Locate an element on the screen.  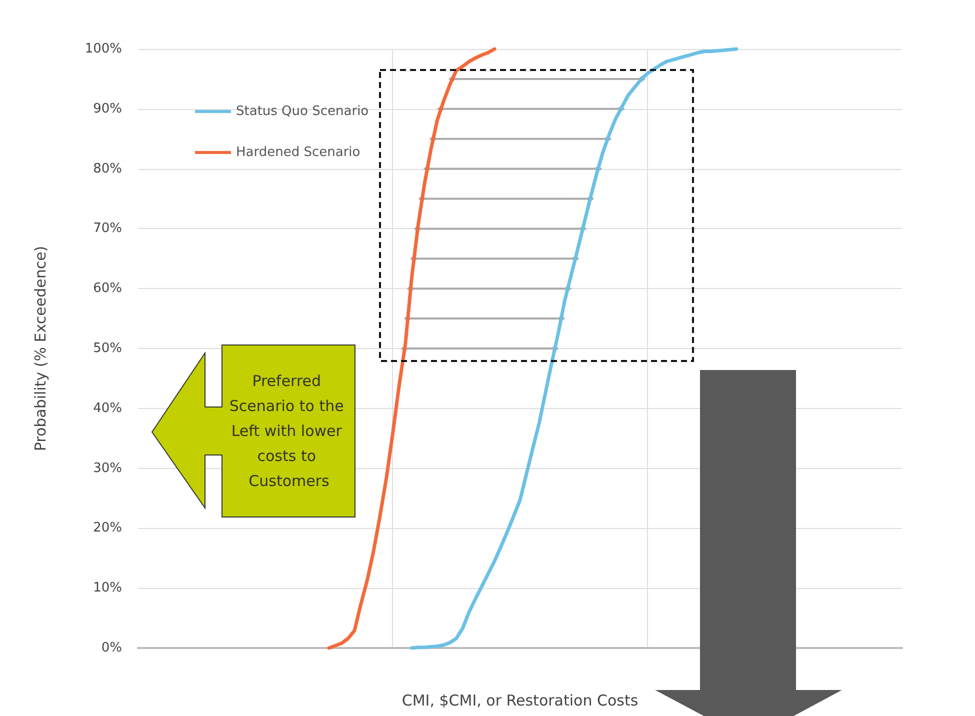
annotation: Preferred Scenario to the Left with lower costs to Customers is located at coordinates (289, 431).